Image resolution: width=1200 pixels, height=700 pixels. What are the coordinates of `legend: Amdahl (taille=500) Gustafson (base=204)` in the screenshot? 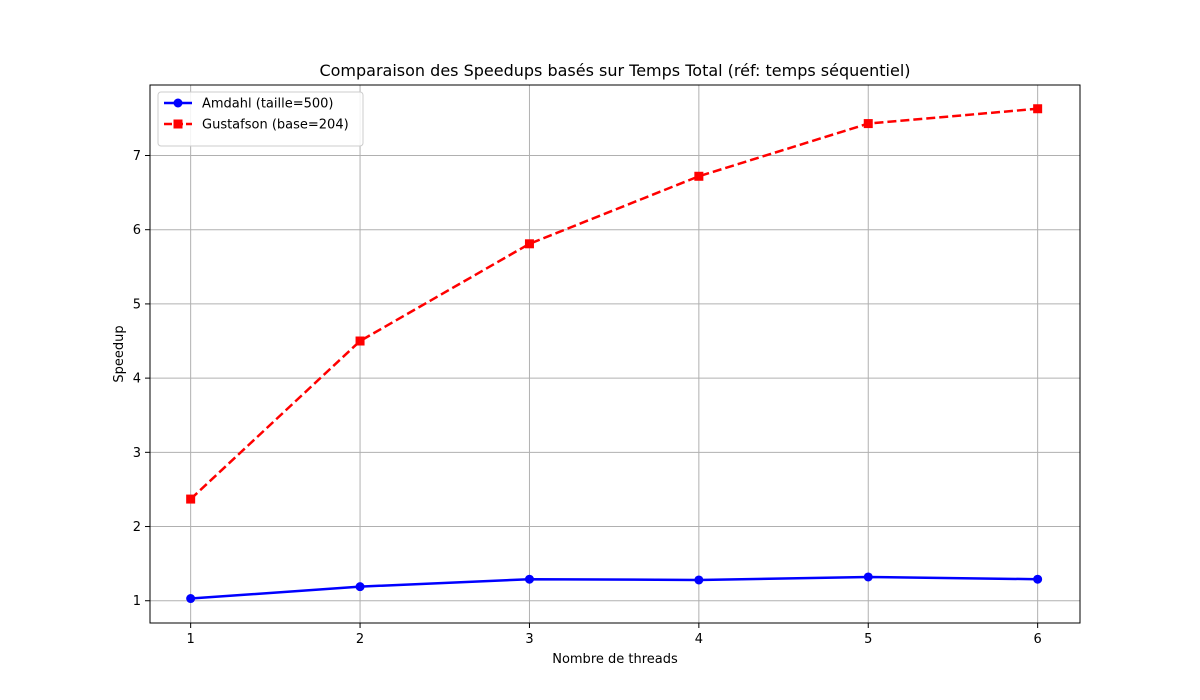 It's located at (260, 119).